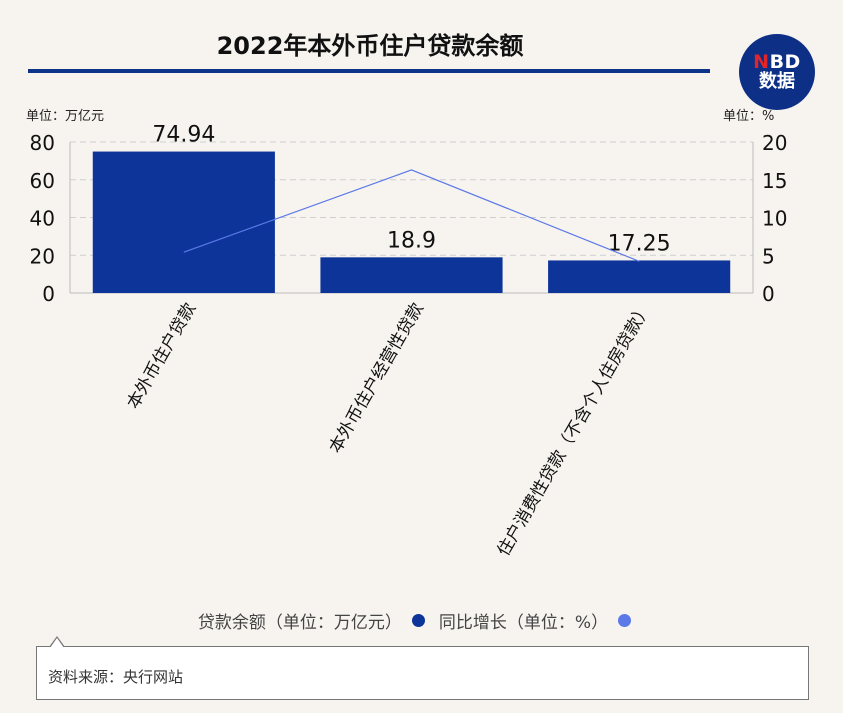 Image resolution: width=843 pixels, height=713 pixels. I want to click on growth-line, so click(411, 215).